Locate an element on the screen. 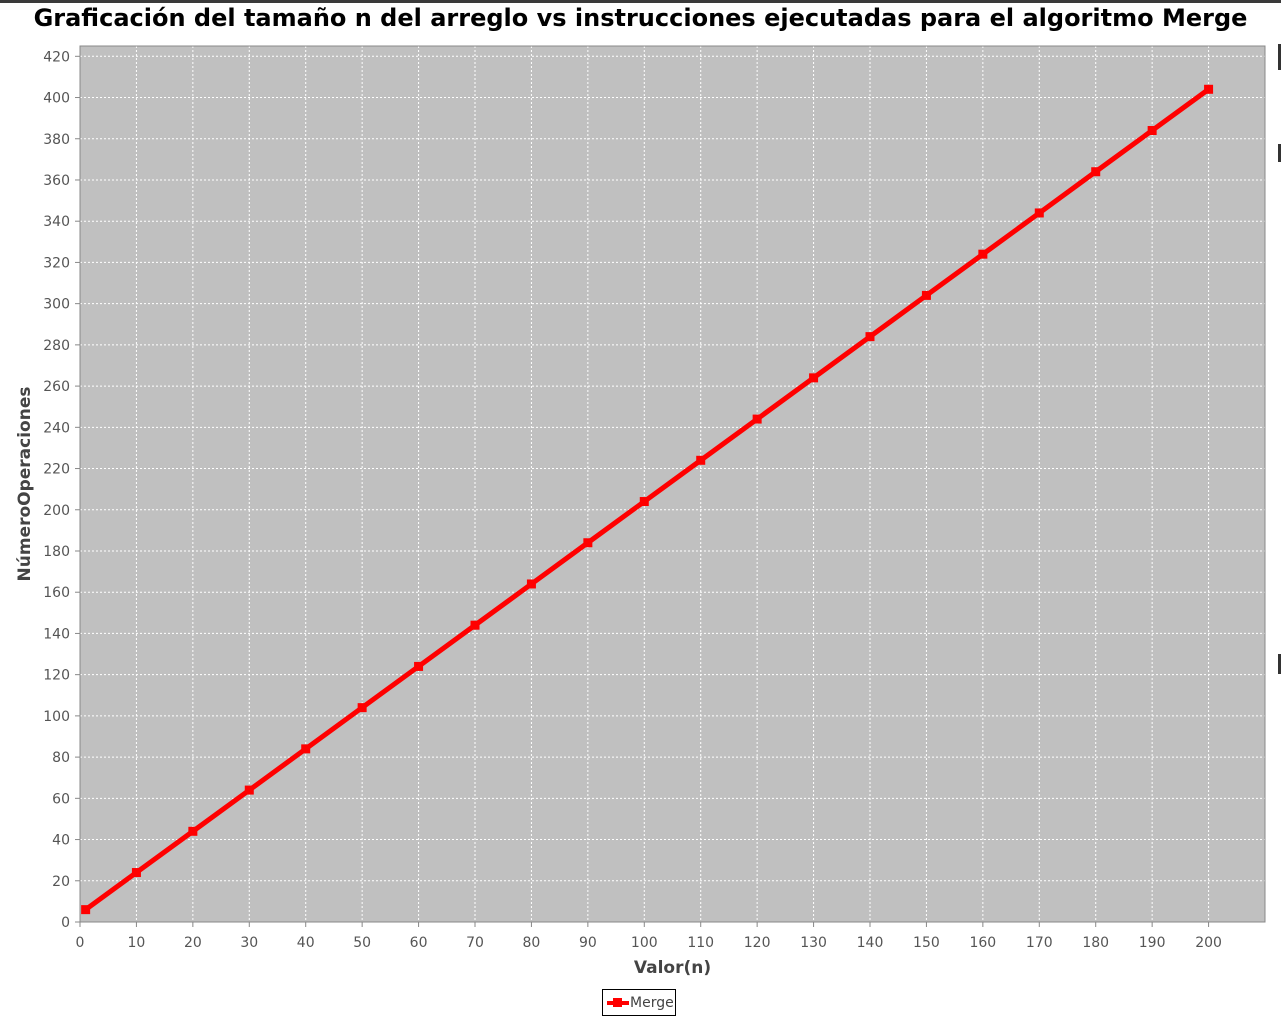  x-tick-label: 150 is located at coordinates (926, 943).